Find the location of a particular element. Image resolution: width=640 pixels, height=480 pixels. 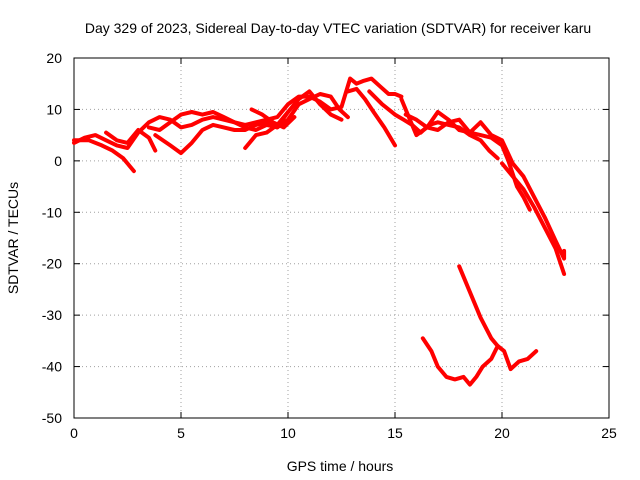

x-axis-label: GPS time / hours is located at coordinates (340, 466).